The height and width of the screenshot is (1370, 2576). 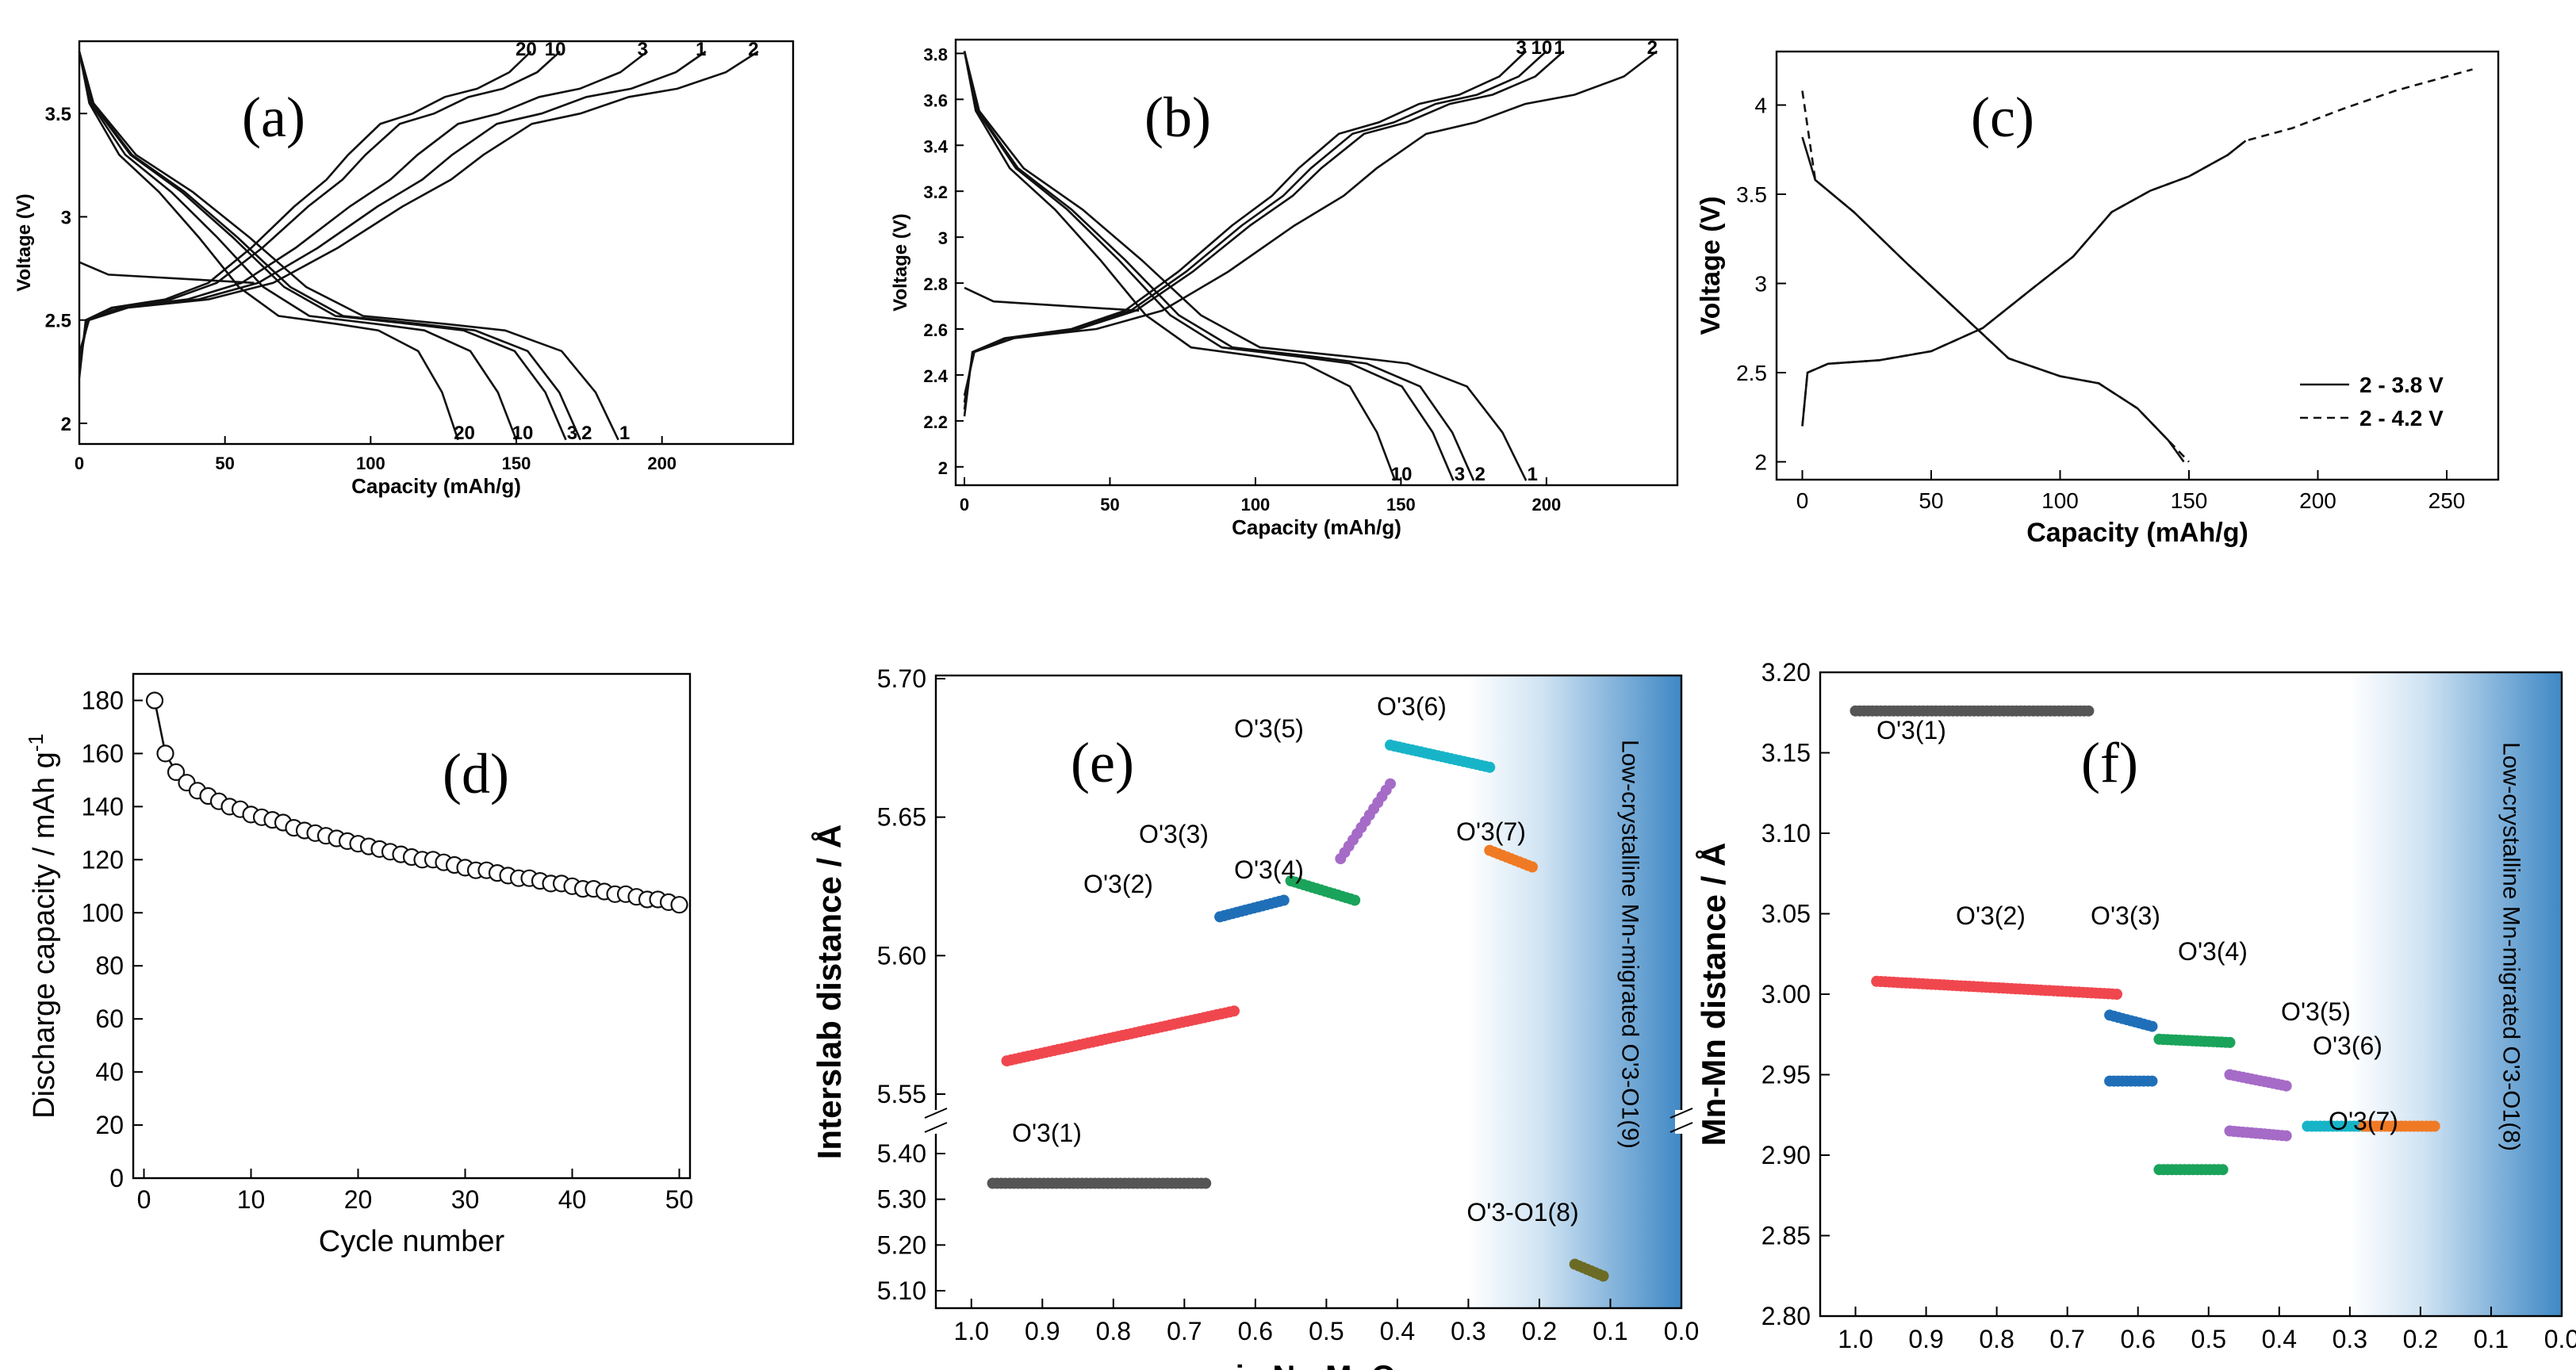 I want to click on shaded-region-label: Low-crystalline Mn-migrated O'3-O1(9), so click(x=1630, y=944).